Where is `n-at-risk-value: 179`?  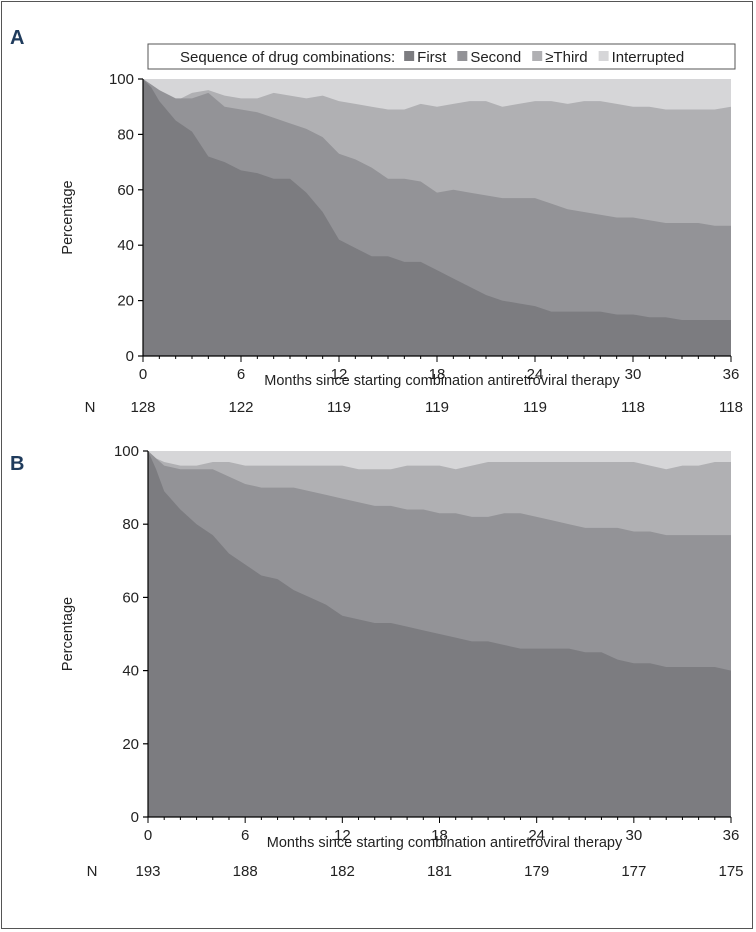 n-at-risk-value: 179 is located at coordinates (536, 871).